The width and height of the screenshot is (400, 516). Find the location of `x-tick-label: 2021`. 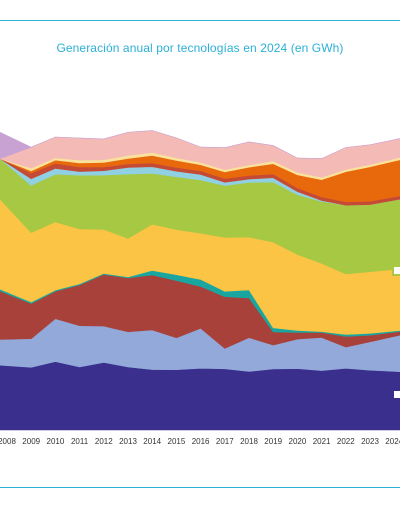

x-tick-label: 2021 is located at coordinates (322, 441).